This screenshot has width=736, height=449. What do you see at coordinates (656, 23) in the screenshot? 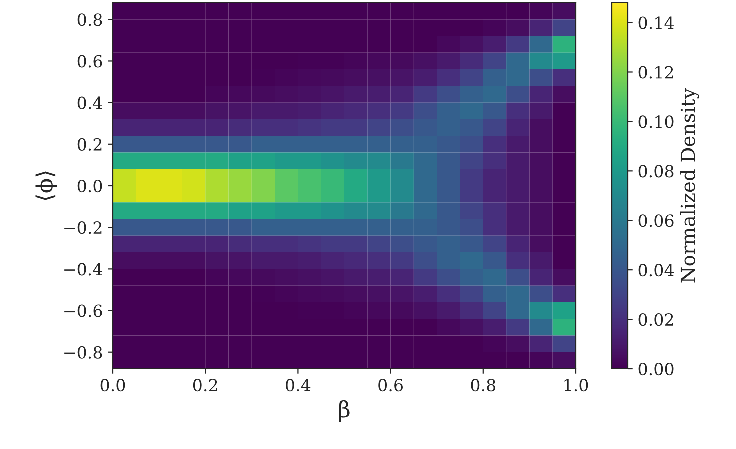
I see `color-bar-label: 0.14` at bounding box center [656, 23].